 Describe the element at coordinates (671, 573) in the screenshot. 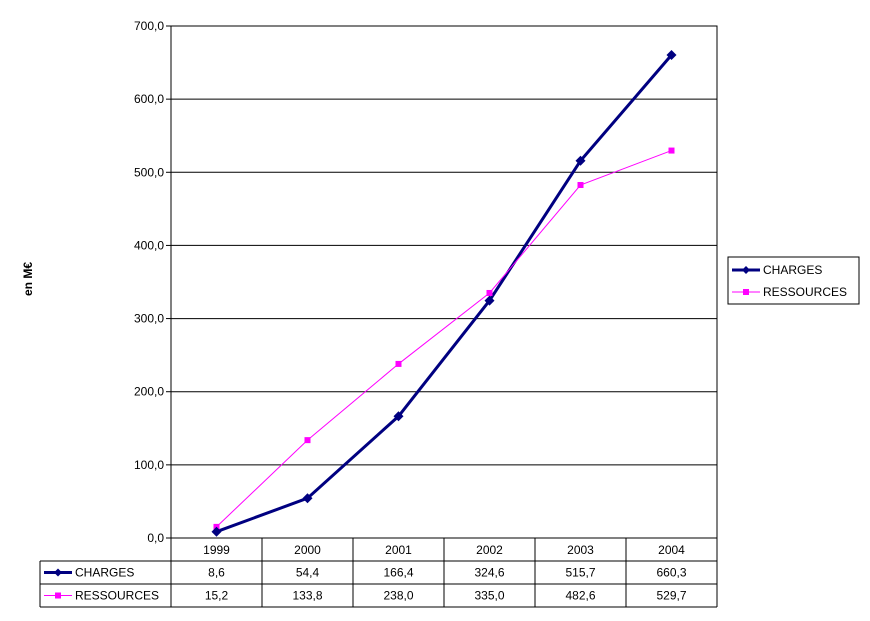

I see `table-cell-value: 660,3` at that location.